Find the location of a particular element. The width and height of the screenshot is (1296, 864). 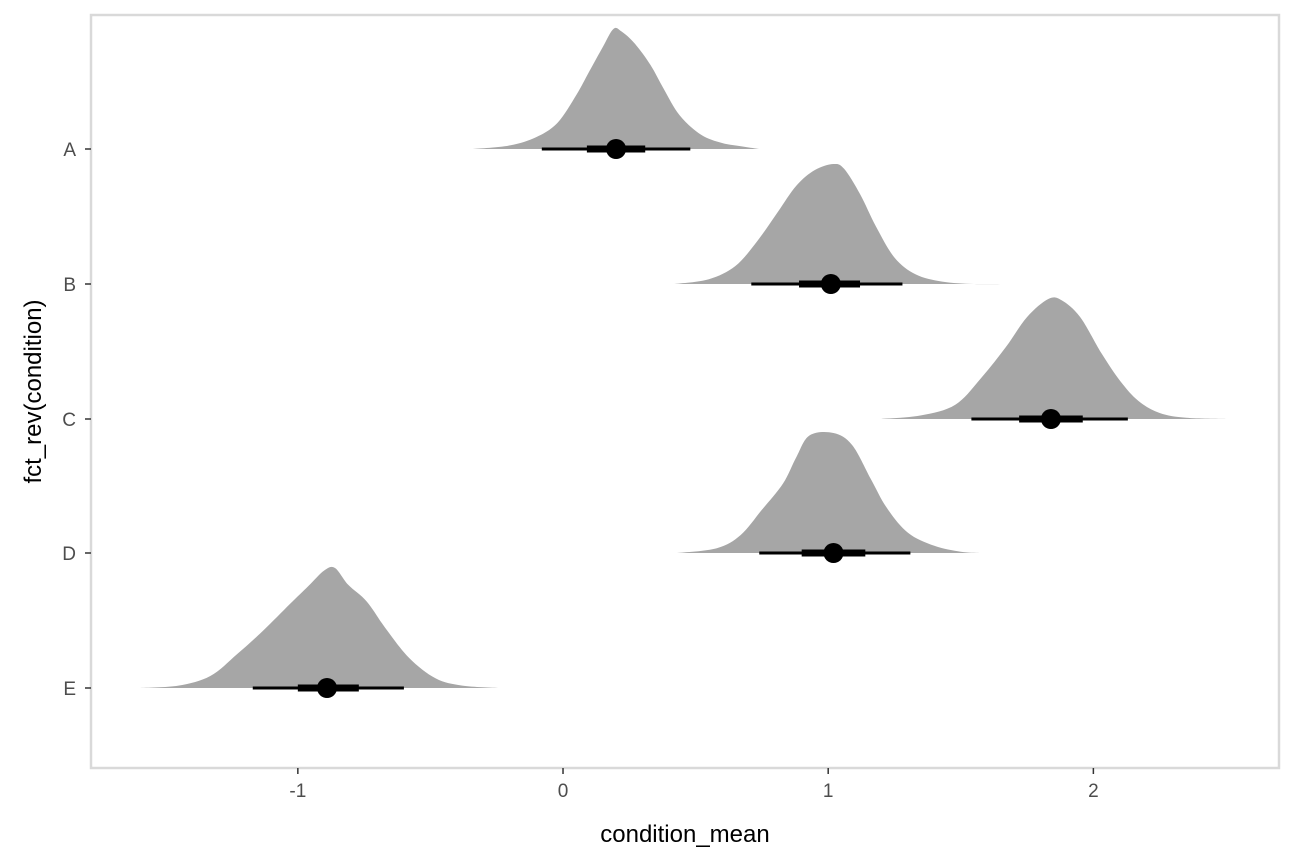

y-tick-label-e: E is located at coordinates (69, 689).